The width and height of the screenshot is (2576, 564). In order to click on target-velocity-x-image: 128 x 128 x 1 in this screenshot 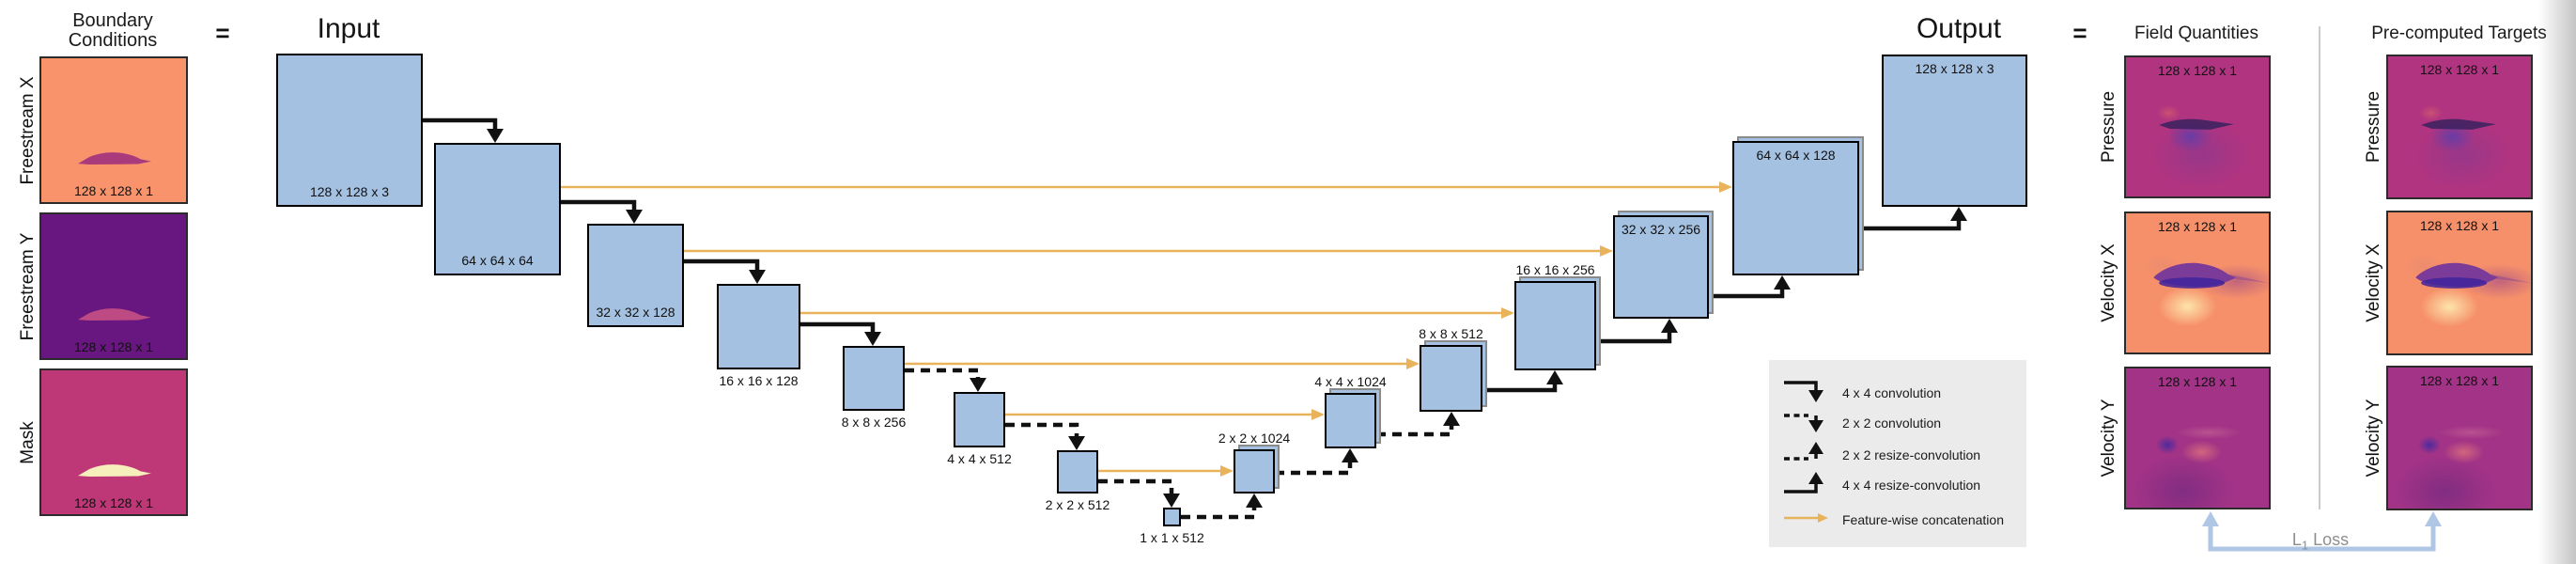, I will do `click(2460, 283)`.